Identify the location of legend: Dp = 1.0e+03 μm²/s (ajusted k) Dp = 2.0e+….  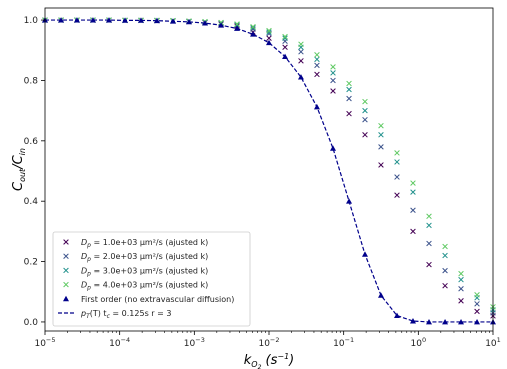
(151, 279).